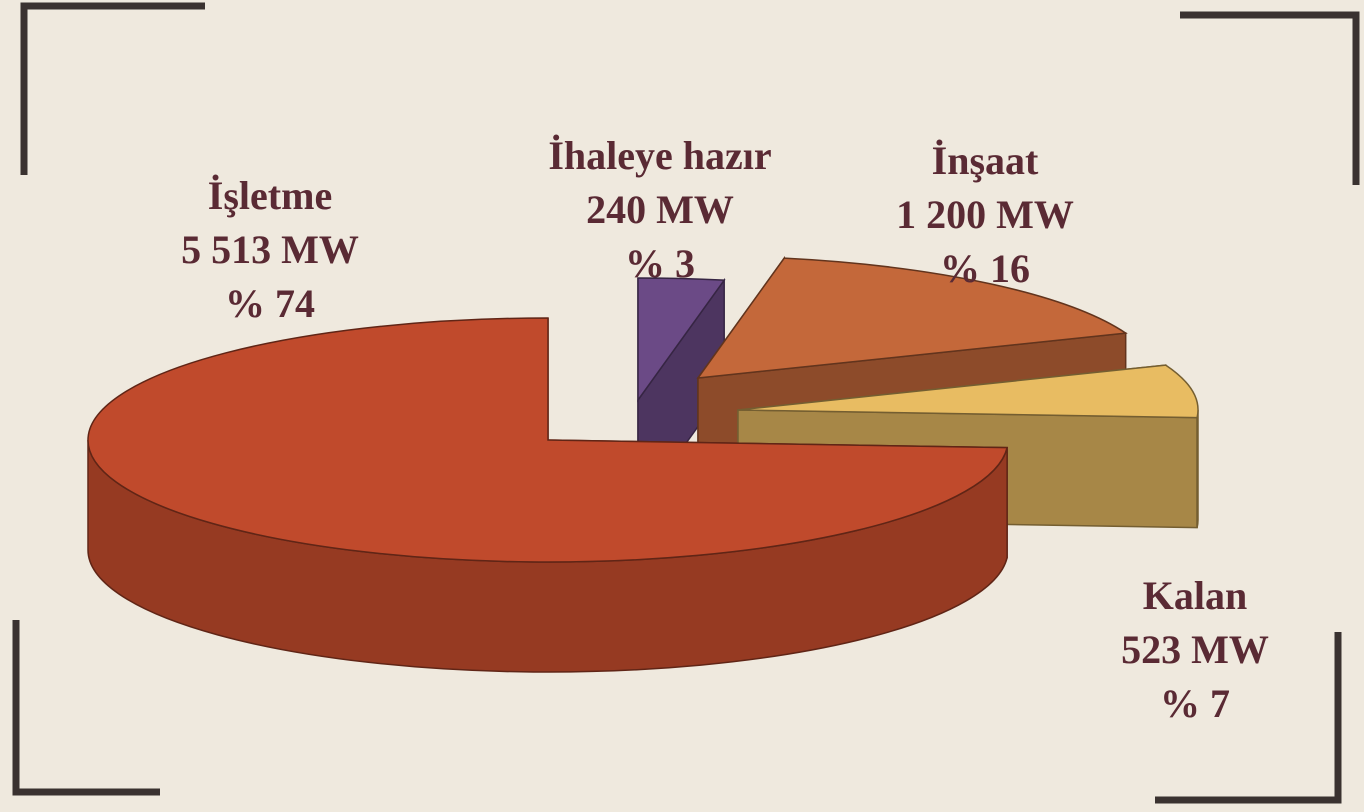 This screenshot has height=812, width=1364. I want to click on slice-value-label: % 74, so click(270, 303).